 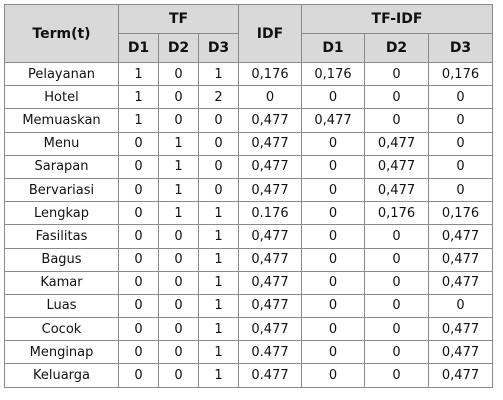 I want to click on header-tf: TF, so click(x=178, y=19).